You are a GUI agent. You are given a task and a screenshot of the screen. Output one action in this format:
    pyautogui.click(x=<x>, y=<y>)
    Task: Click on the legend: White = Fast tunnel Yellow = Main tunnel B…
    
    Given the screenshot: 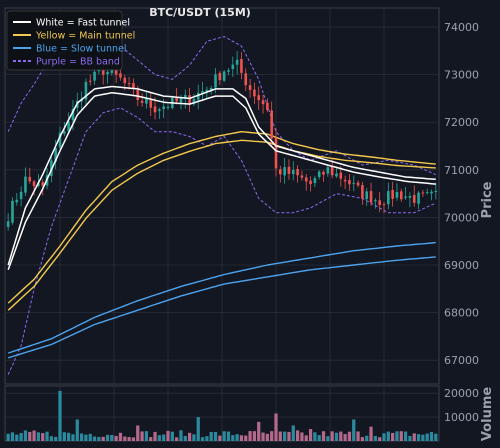 What is the action you would take?
    pyautogui.click(x=70, y=40)
    